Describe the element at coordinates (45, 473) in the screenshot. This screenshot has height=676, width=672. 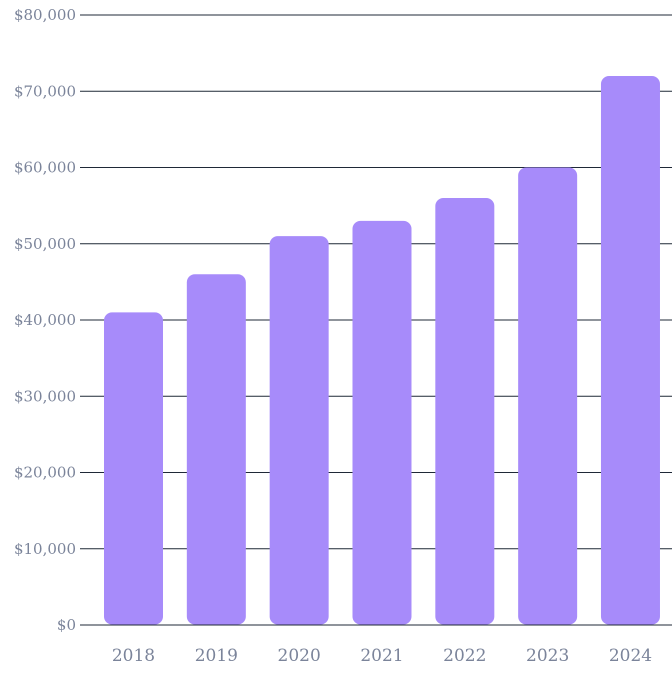
I see `y-tick-label: $20,000` at that location.